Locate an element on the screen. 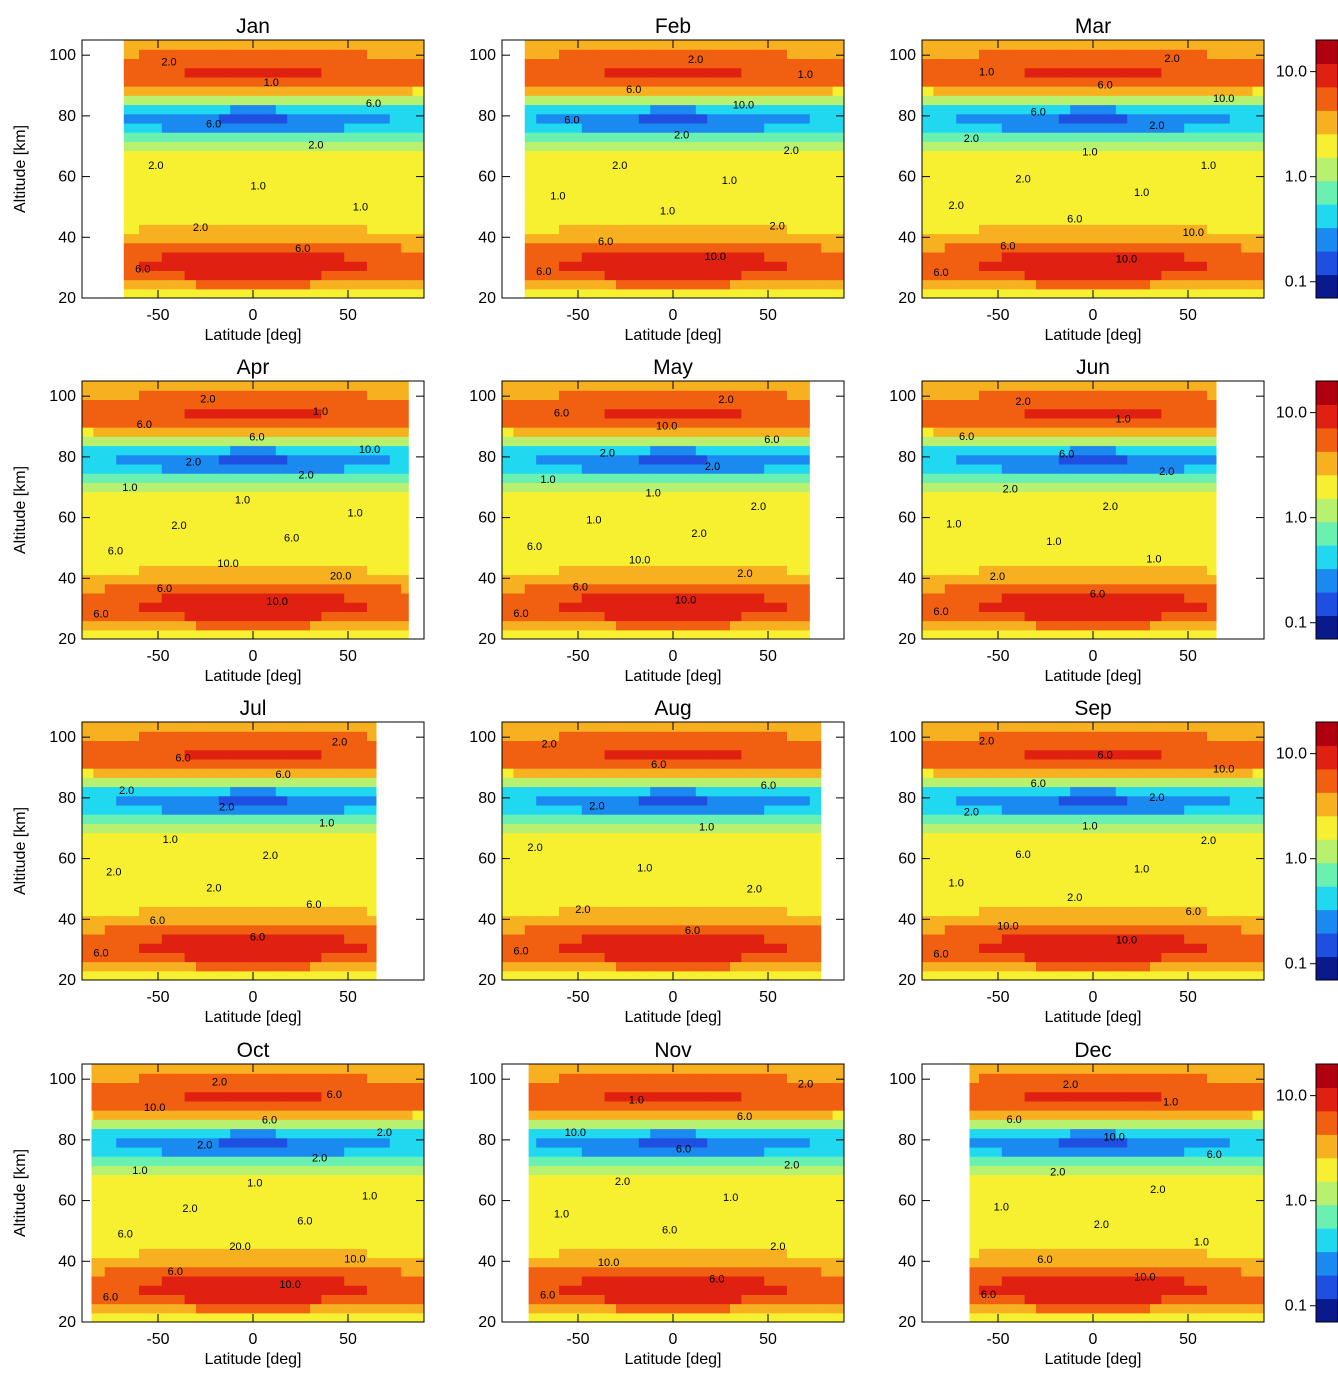 The height and width of the screenshot is (1375, 1338). y-tick-label: 80 is located at coordinates (487, 457).